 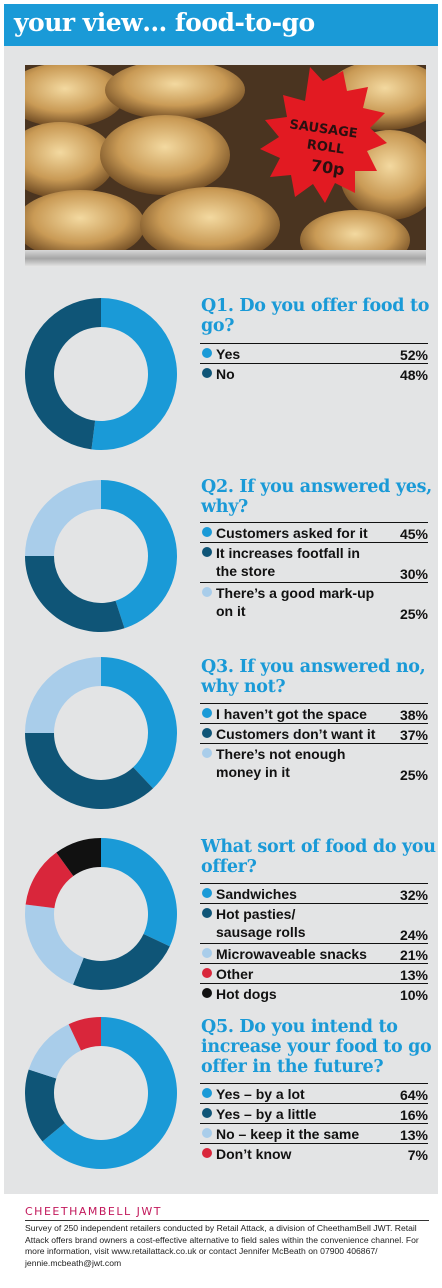 What do you see at coordinates (228, 354) in the screenshot?
I see `q1-label-1: Yes` at bounding box center [228, 354].